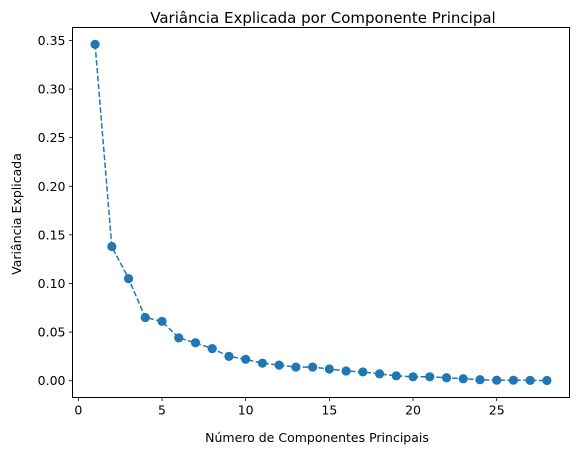 This screenshot has height=456, width=576. I want to click on y-tick-label: 0.30, so click(52, 89).